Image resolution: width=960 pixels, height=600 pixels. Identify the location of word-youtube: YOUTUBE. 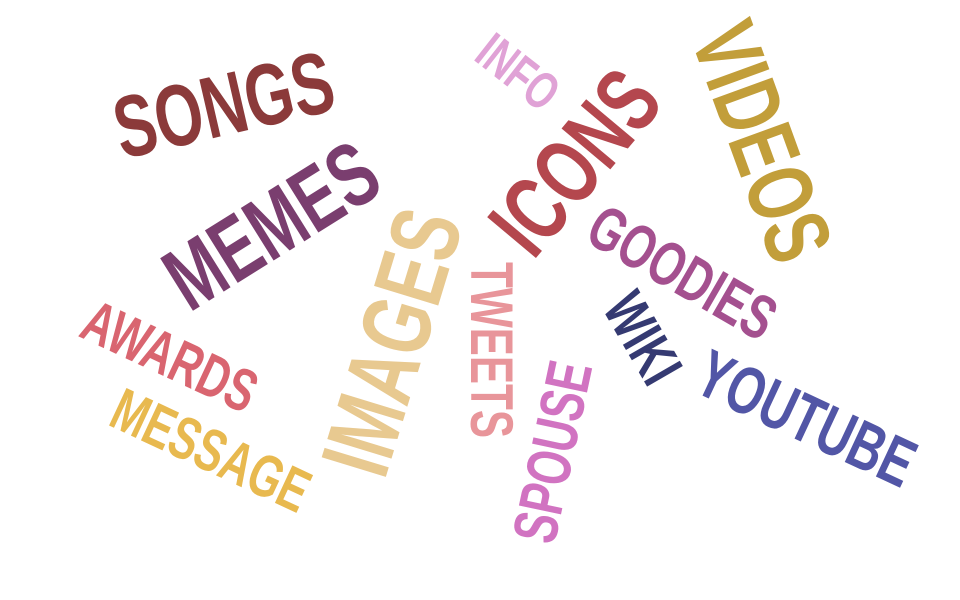
(806, 419).